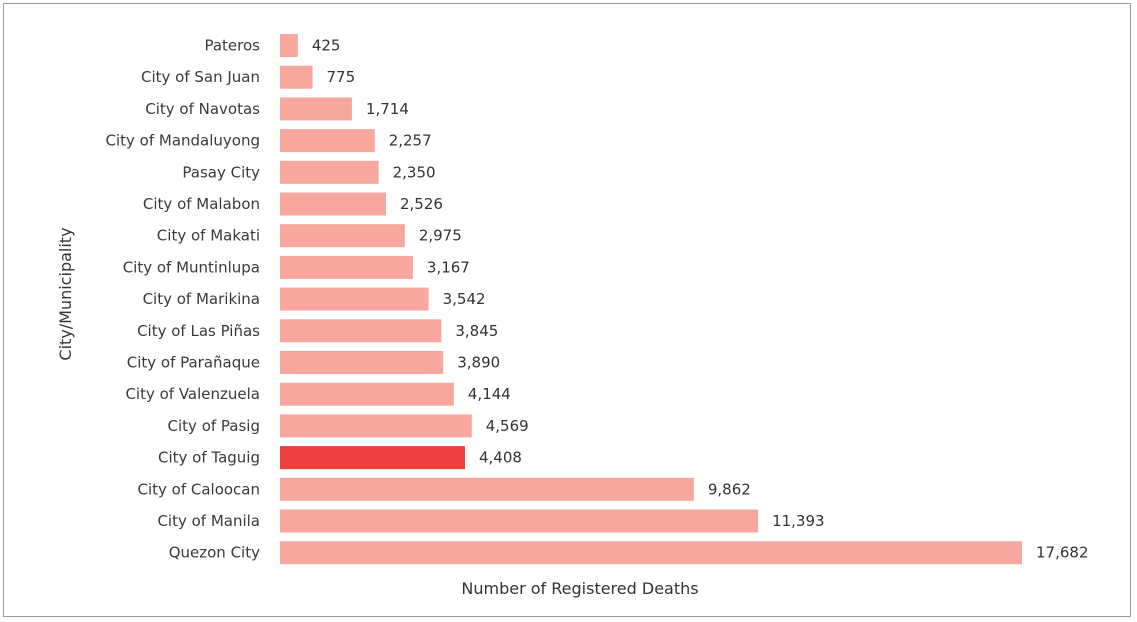  Describe the element at coordinates (209, 458) in the screenshot. I see `category-label: City of Taguig` at that location.